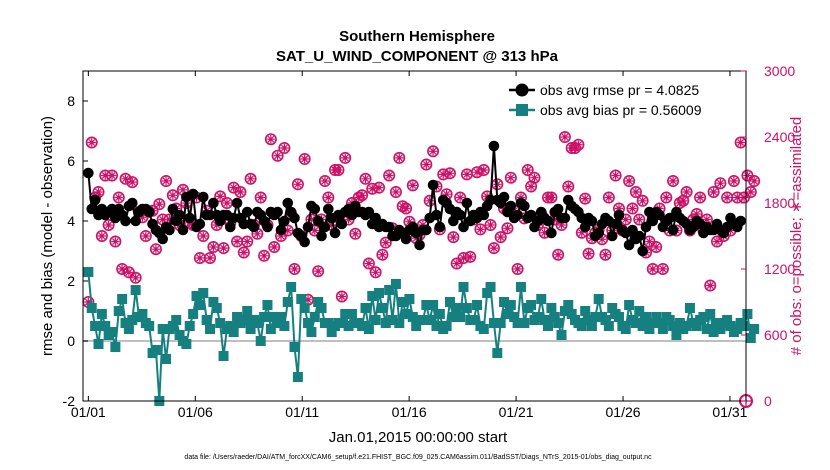  Describe the element at coordinates (71, 221) in the screenshot. I see `y-tick-label-left: 4` at that location.